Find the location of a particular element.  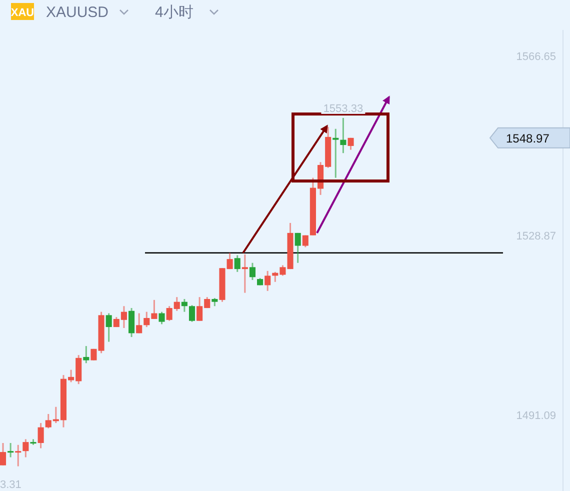

header-badge: XAU is located at coordinates (22, 11).